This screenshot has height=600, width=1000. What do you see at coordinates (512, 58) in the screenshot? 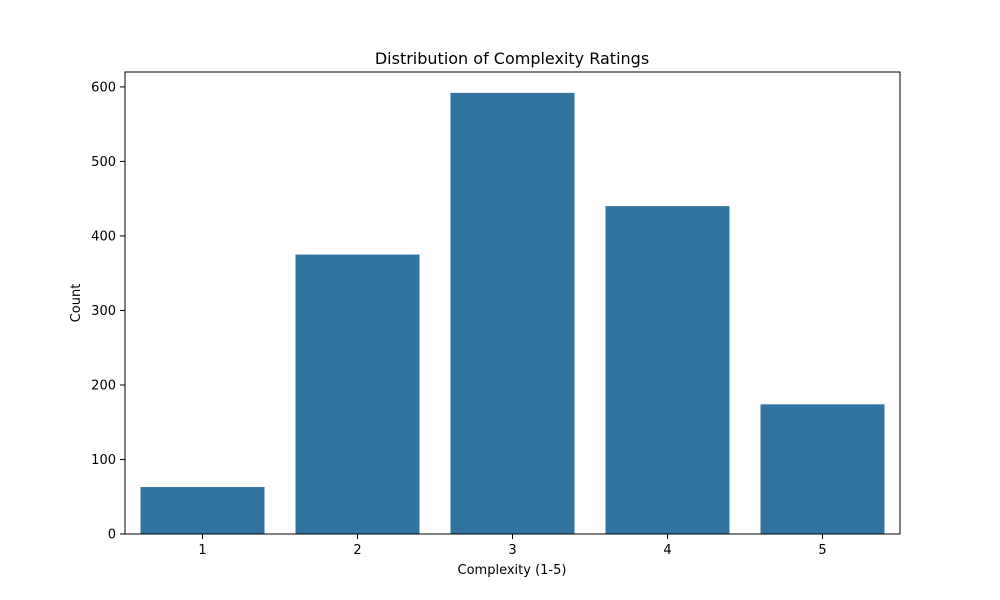
I see `chart-title: Distribution of Complexity Ratings` at bounding box center [512, 58].